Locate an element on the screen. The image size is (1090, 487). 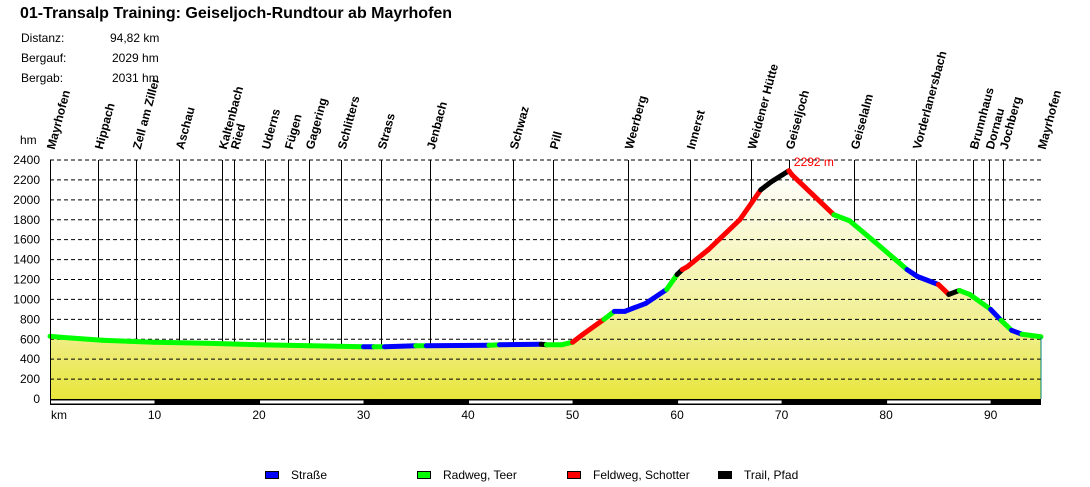
legend-item: Trail, Pfad is located at coordinates (758, 475).